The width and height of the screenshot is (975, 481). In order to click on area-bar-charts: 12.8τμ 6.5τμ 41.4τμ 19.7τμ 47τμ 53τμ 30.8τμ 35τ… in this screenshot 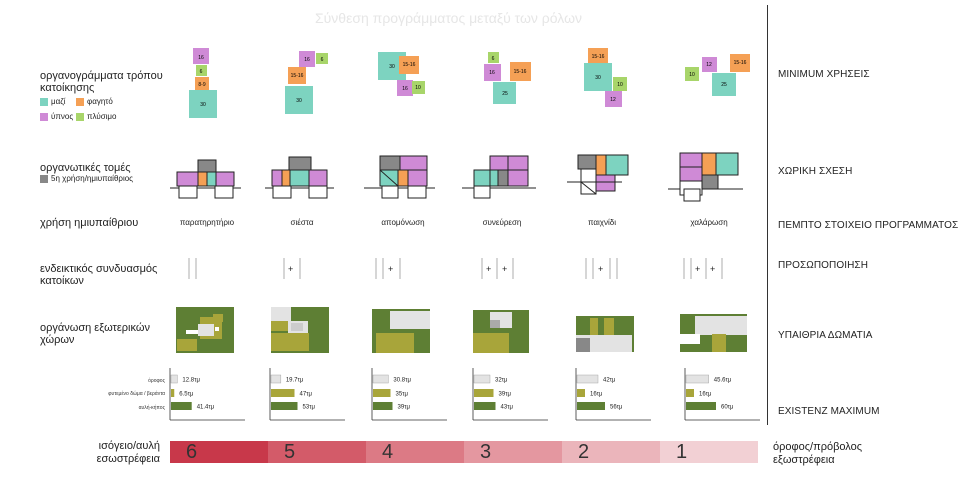, I will do `click(464, 394)`.